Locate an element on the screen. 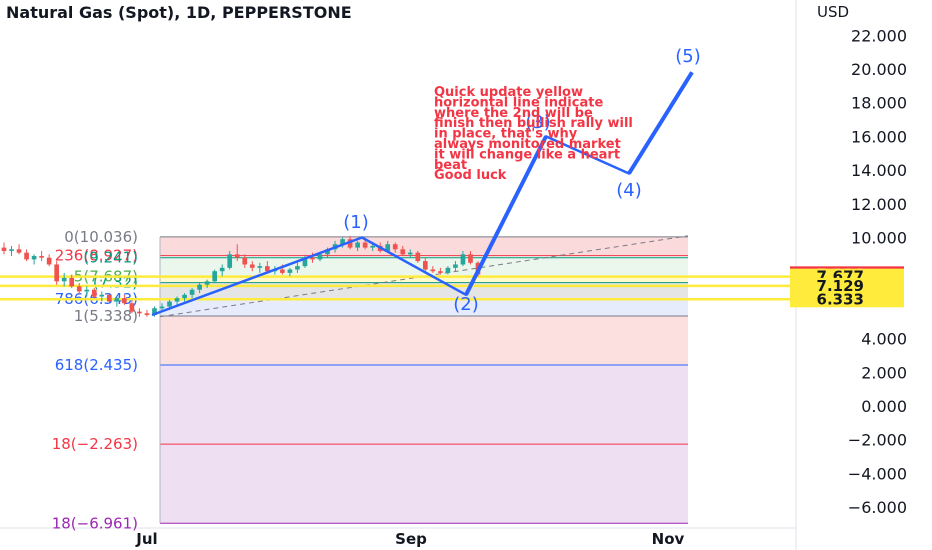 Image resolution: width=932 pixels, height=550 pixels. currency-label: USD is located at coordinates (833, 12).